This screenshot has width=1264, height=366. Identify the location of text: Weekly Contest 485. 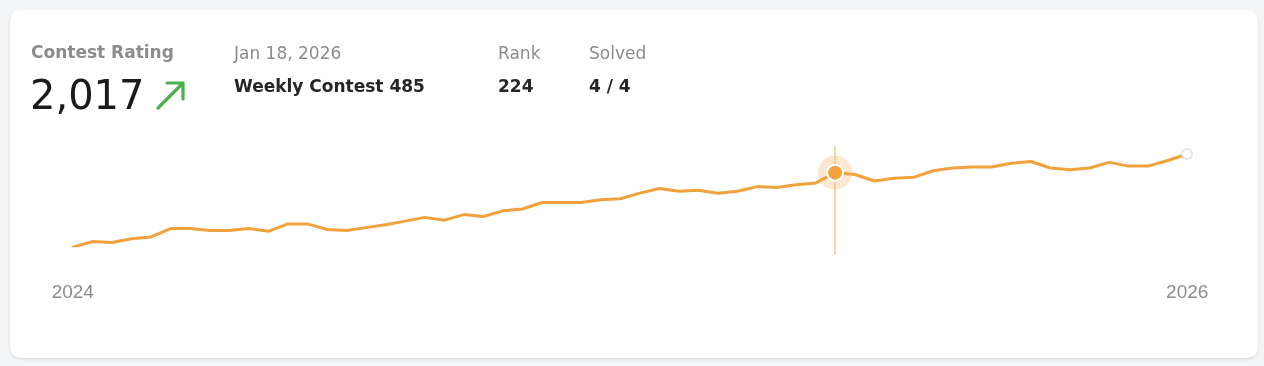
(329, 86).